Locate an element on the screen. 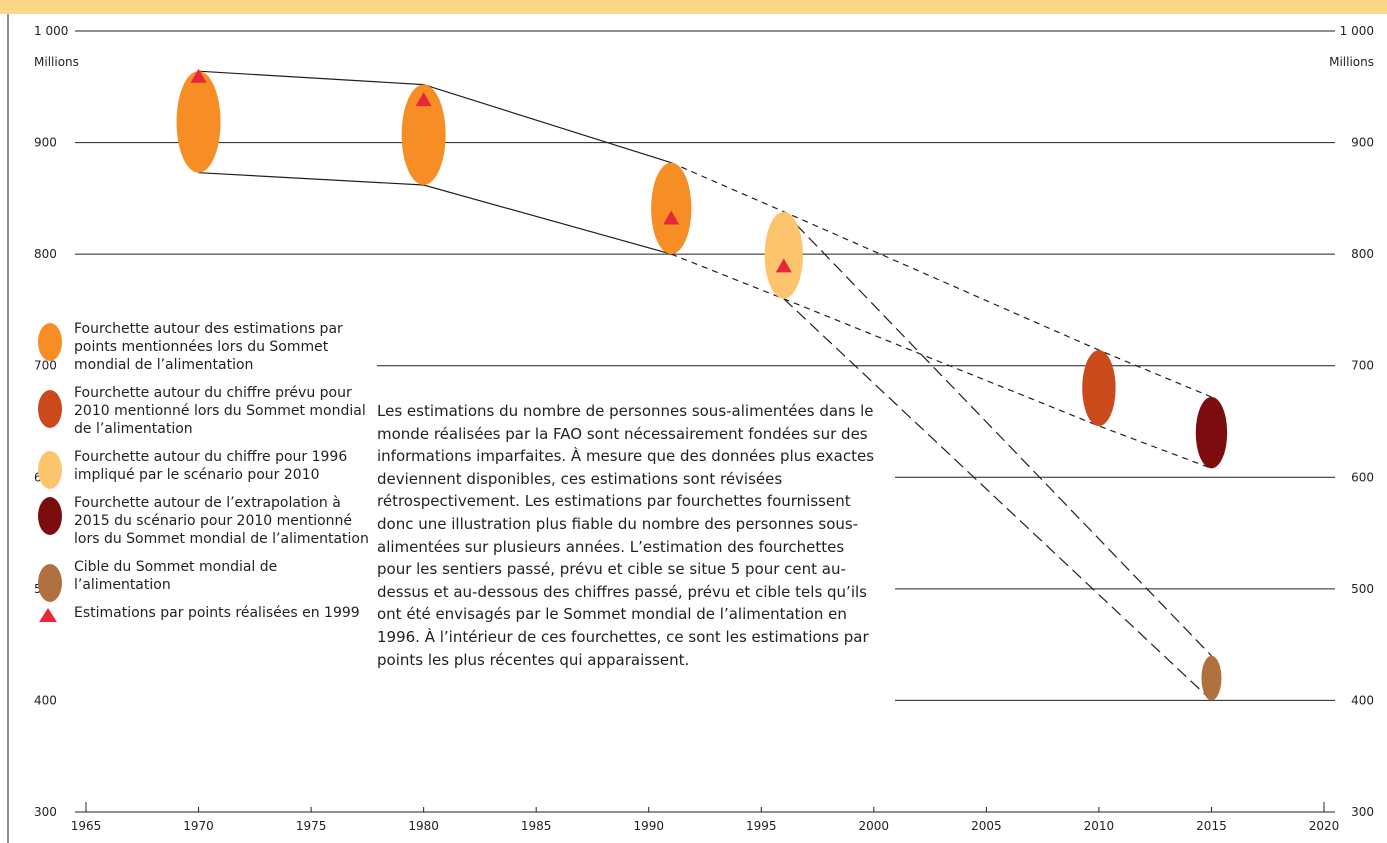  y-tick-label-right-400: 400 is located at coordinates (1362, 700).